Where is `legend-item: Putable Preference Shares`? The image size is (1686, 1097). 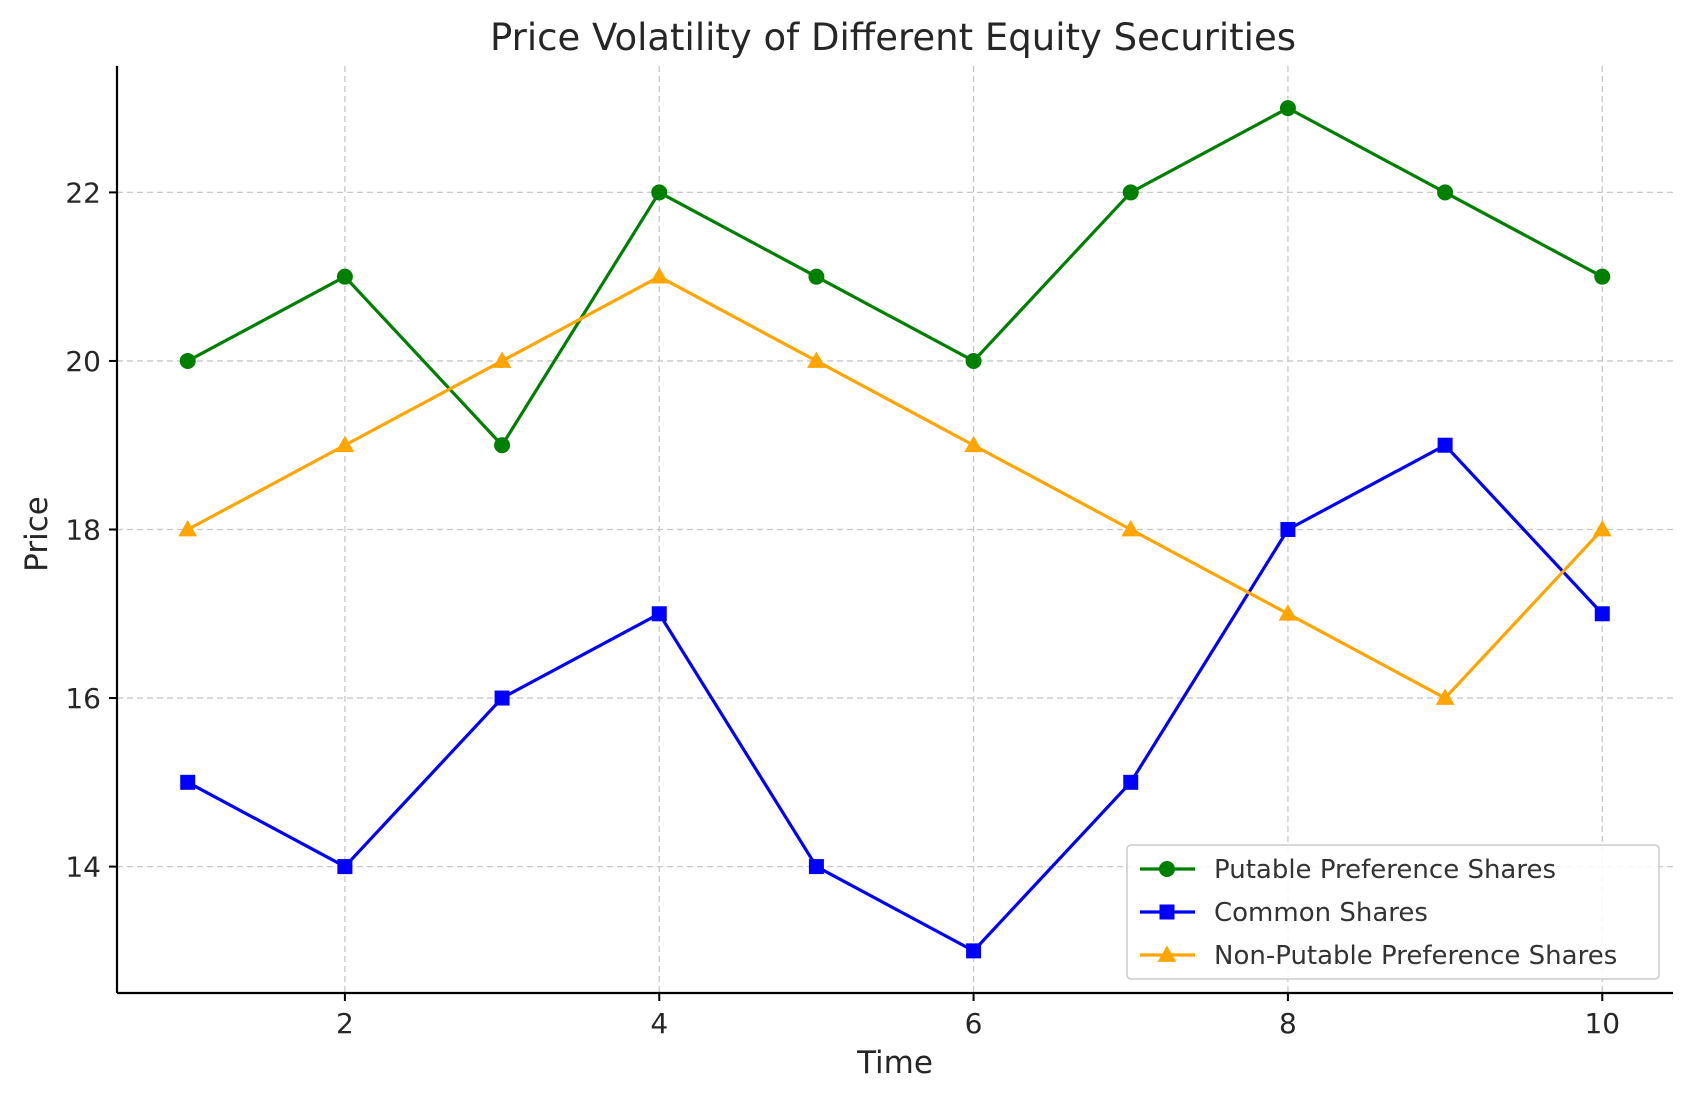 legend-item: Putable Preference Shares is located at coordinates (1348, 870).